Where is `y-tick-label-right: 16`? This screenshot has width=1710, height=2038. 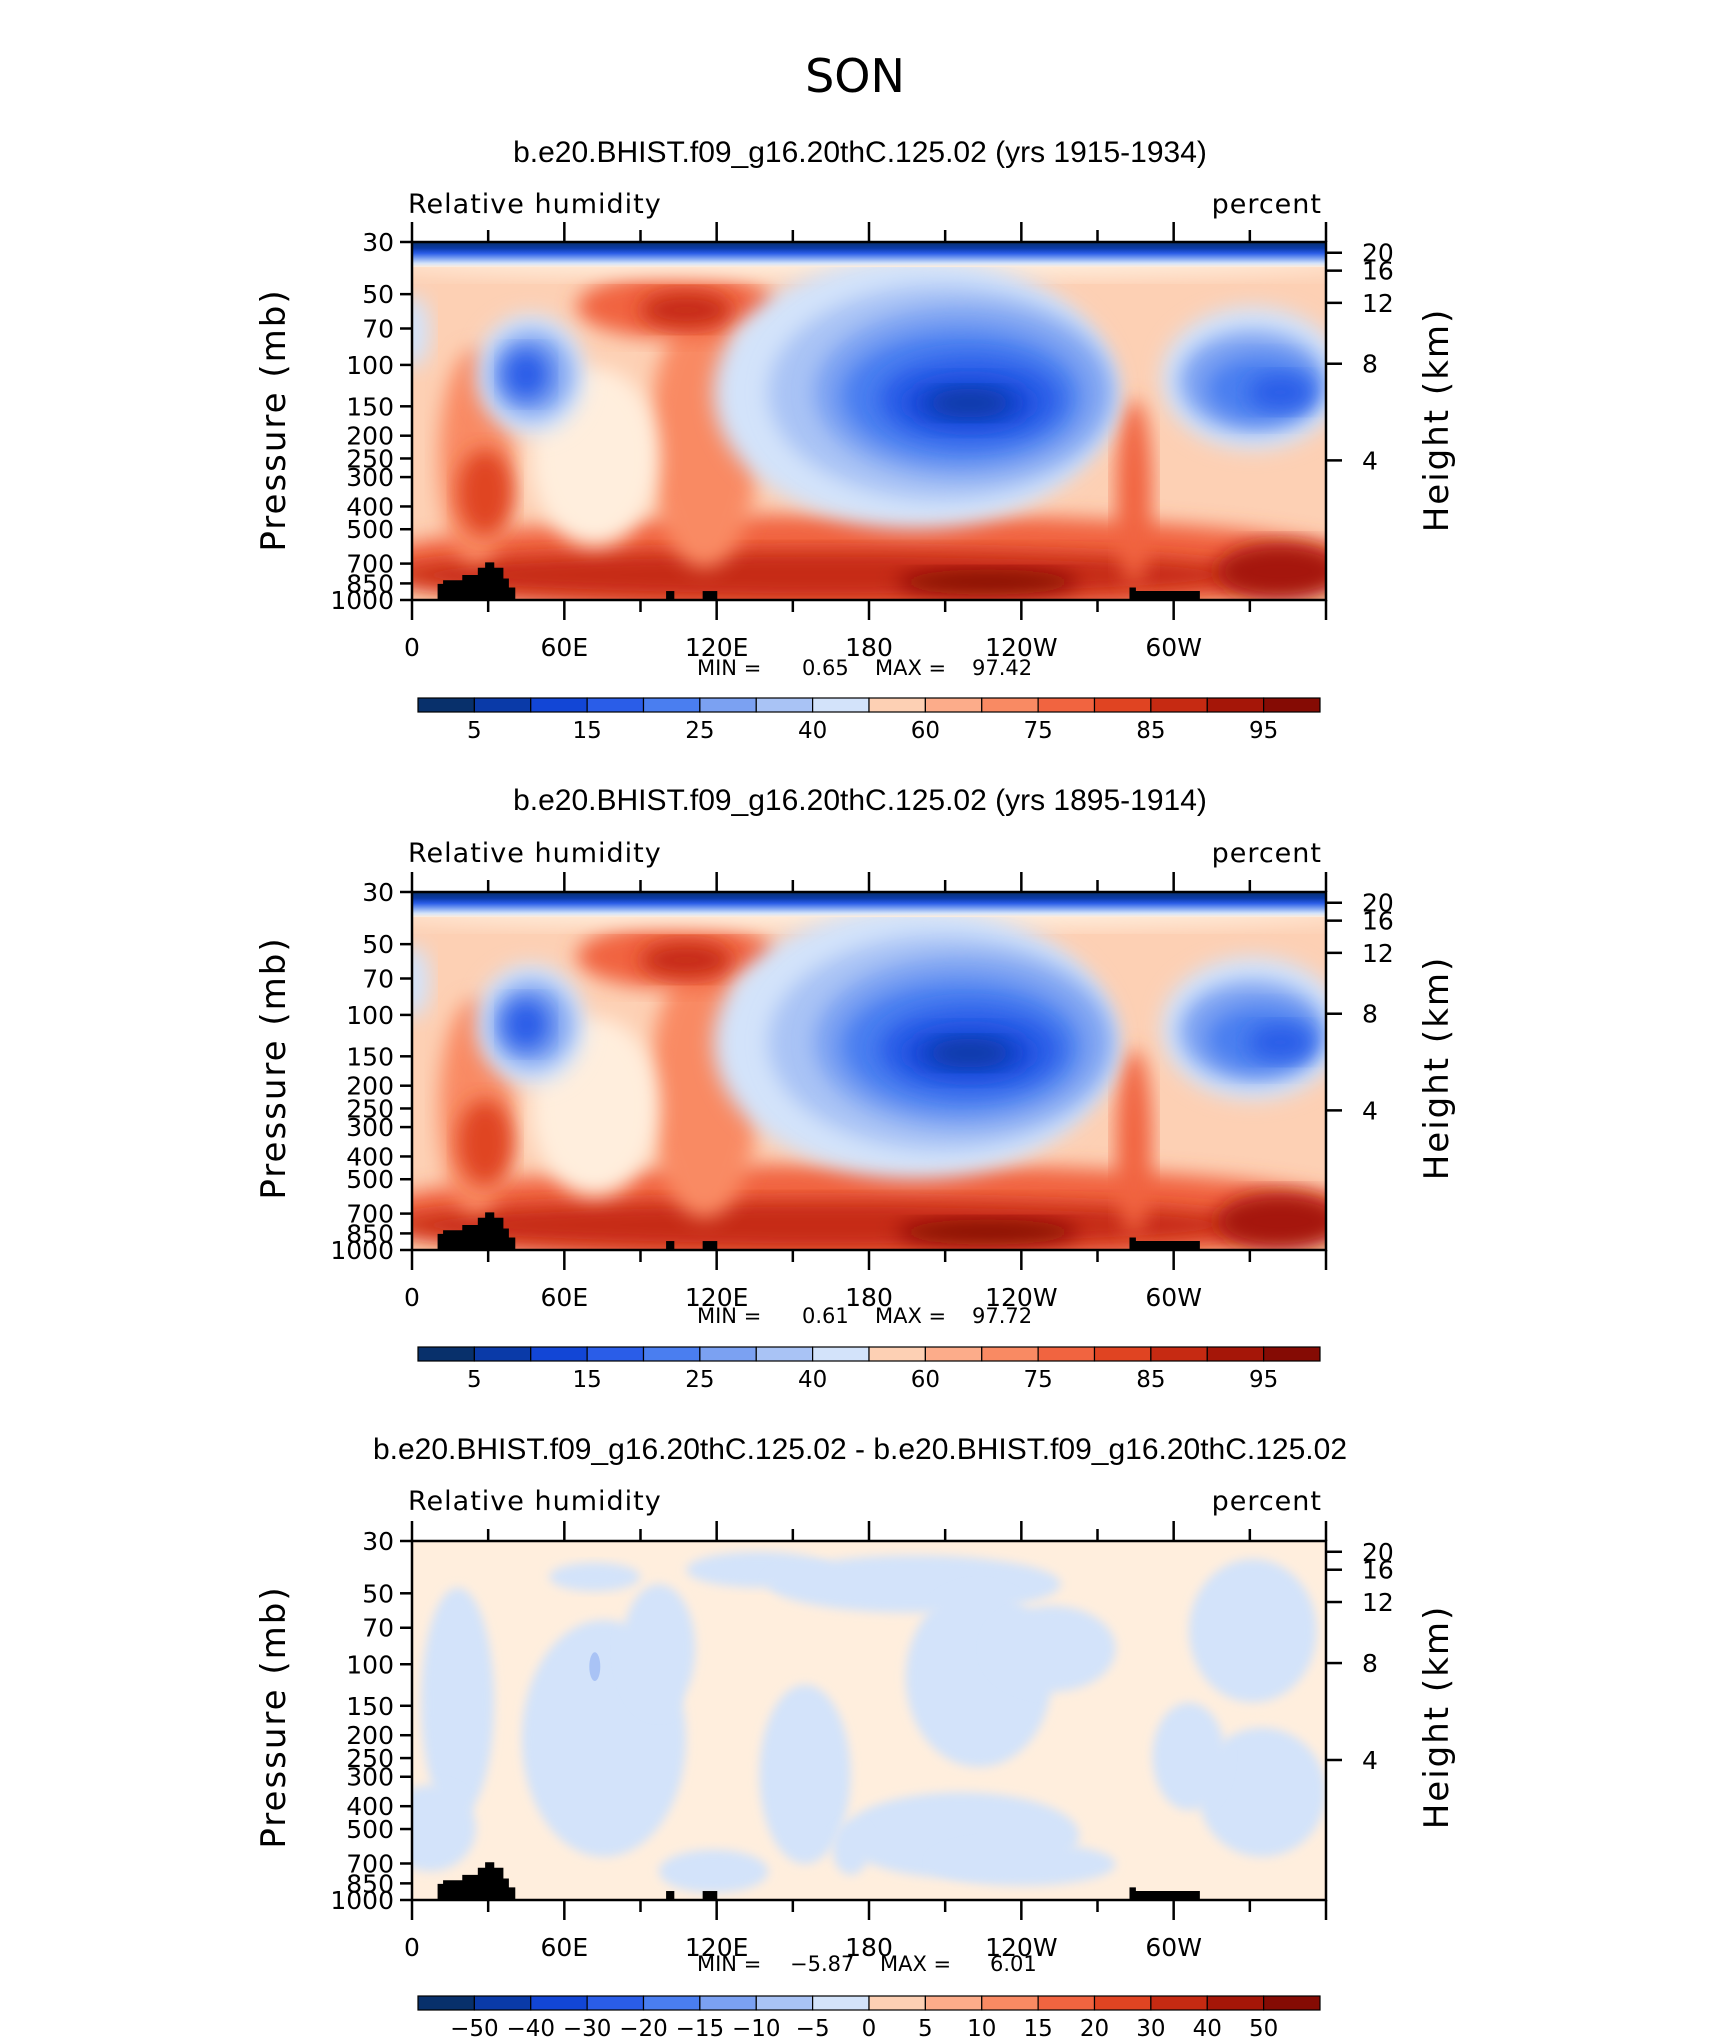
y-tick-label-right: 16 is located at coordinates (1378, 921).